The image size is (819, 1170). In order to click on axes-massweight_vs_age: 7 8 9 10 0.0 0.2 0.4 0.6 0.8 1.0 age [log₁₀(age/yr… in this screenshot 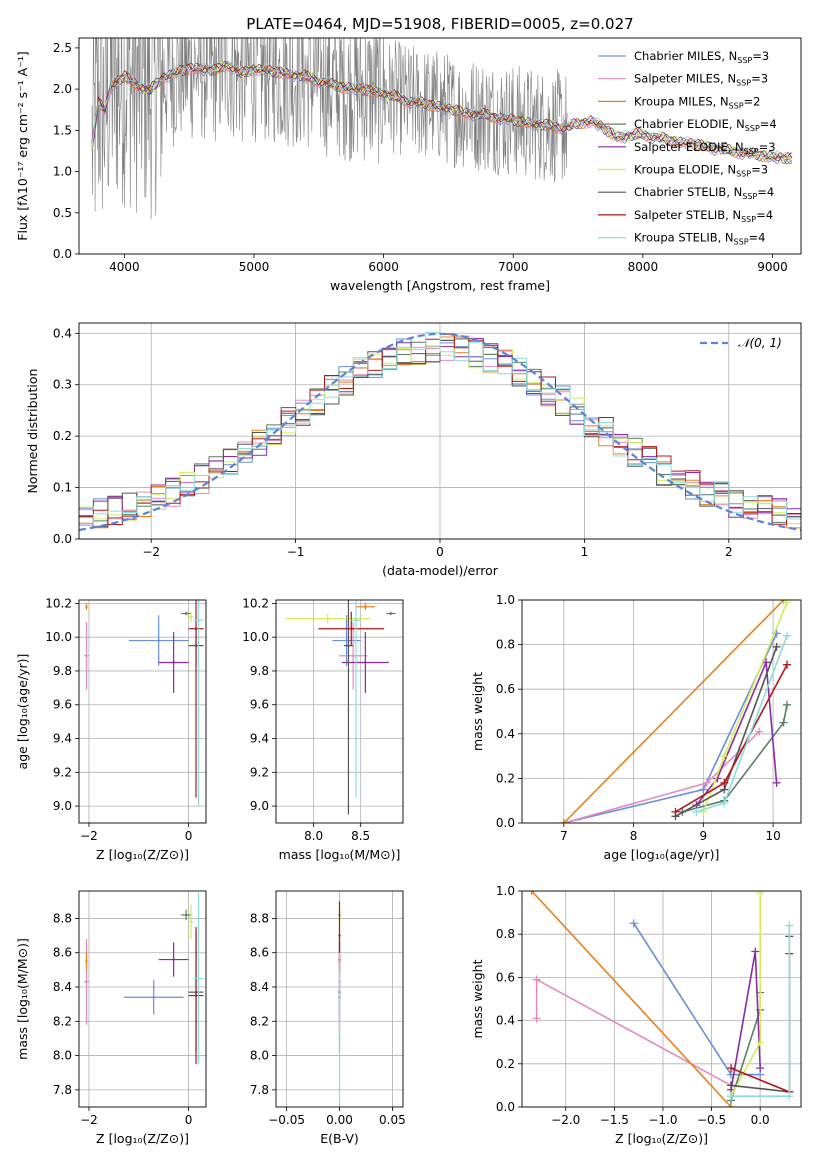, I will do `click(636, 727)`.